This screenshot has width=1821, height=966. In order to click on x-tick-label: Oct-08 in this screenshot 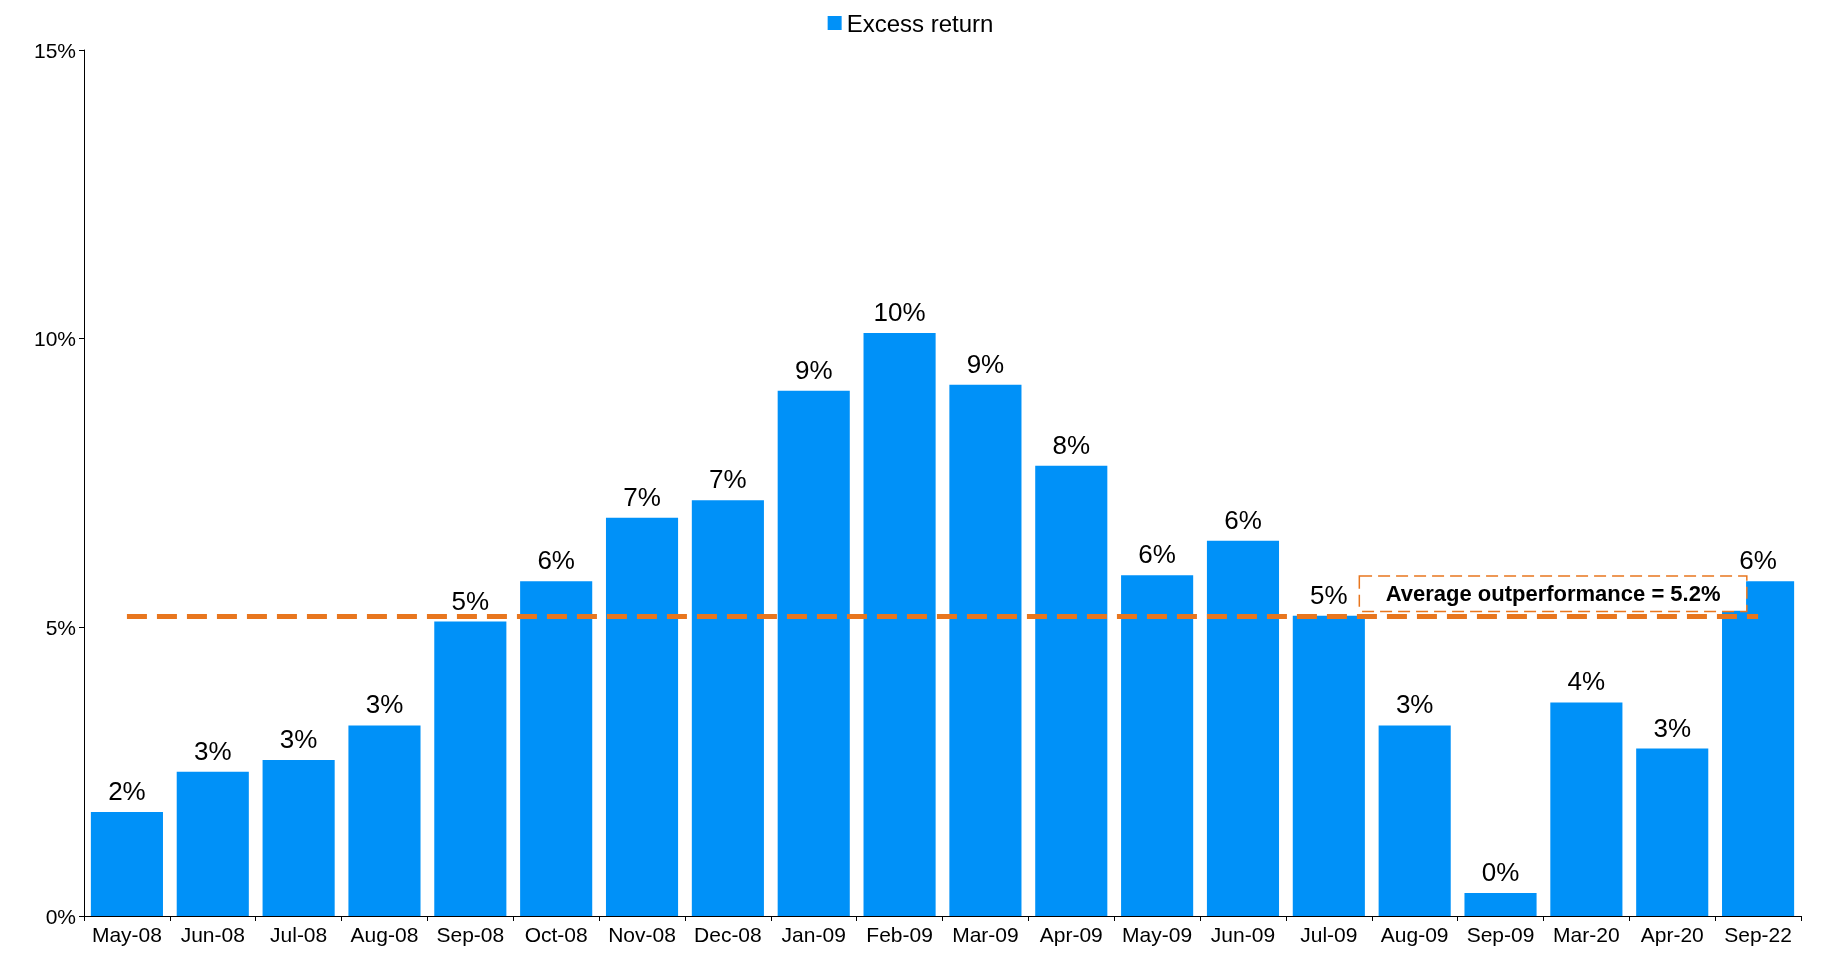, I will do `click(556, 934)`.